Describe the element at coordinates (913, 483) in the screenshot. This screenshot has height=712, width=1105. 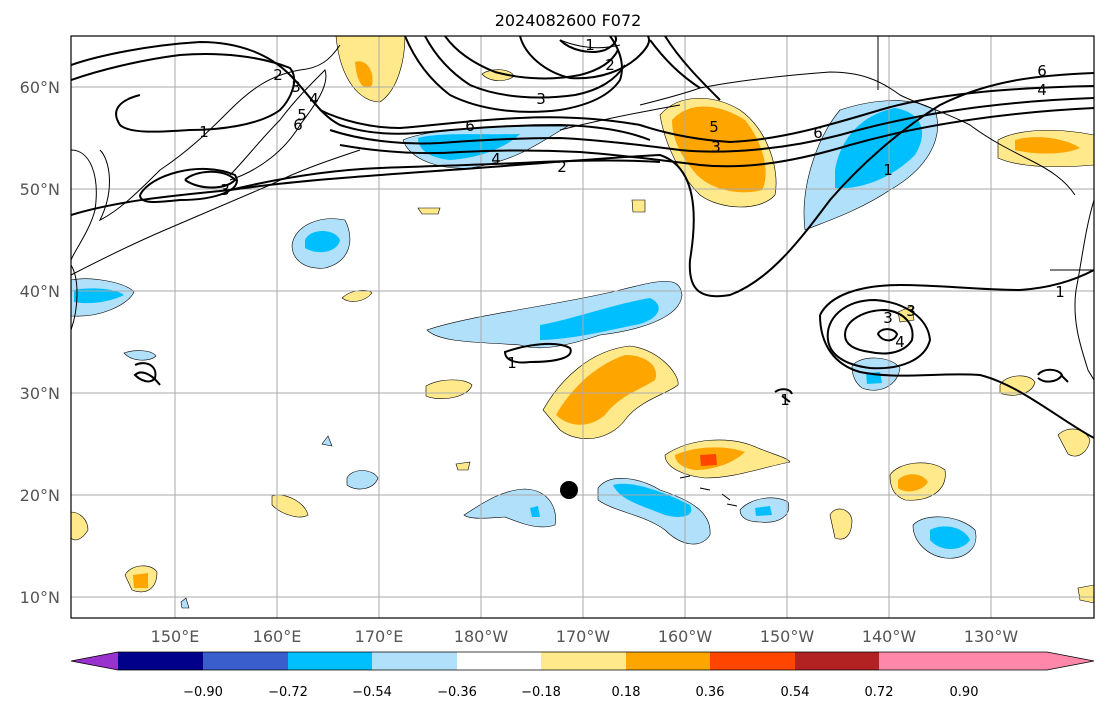
I see `pos-region-mid` at that location.